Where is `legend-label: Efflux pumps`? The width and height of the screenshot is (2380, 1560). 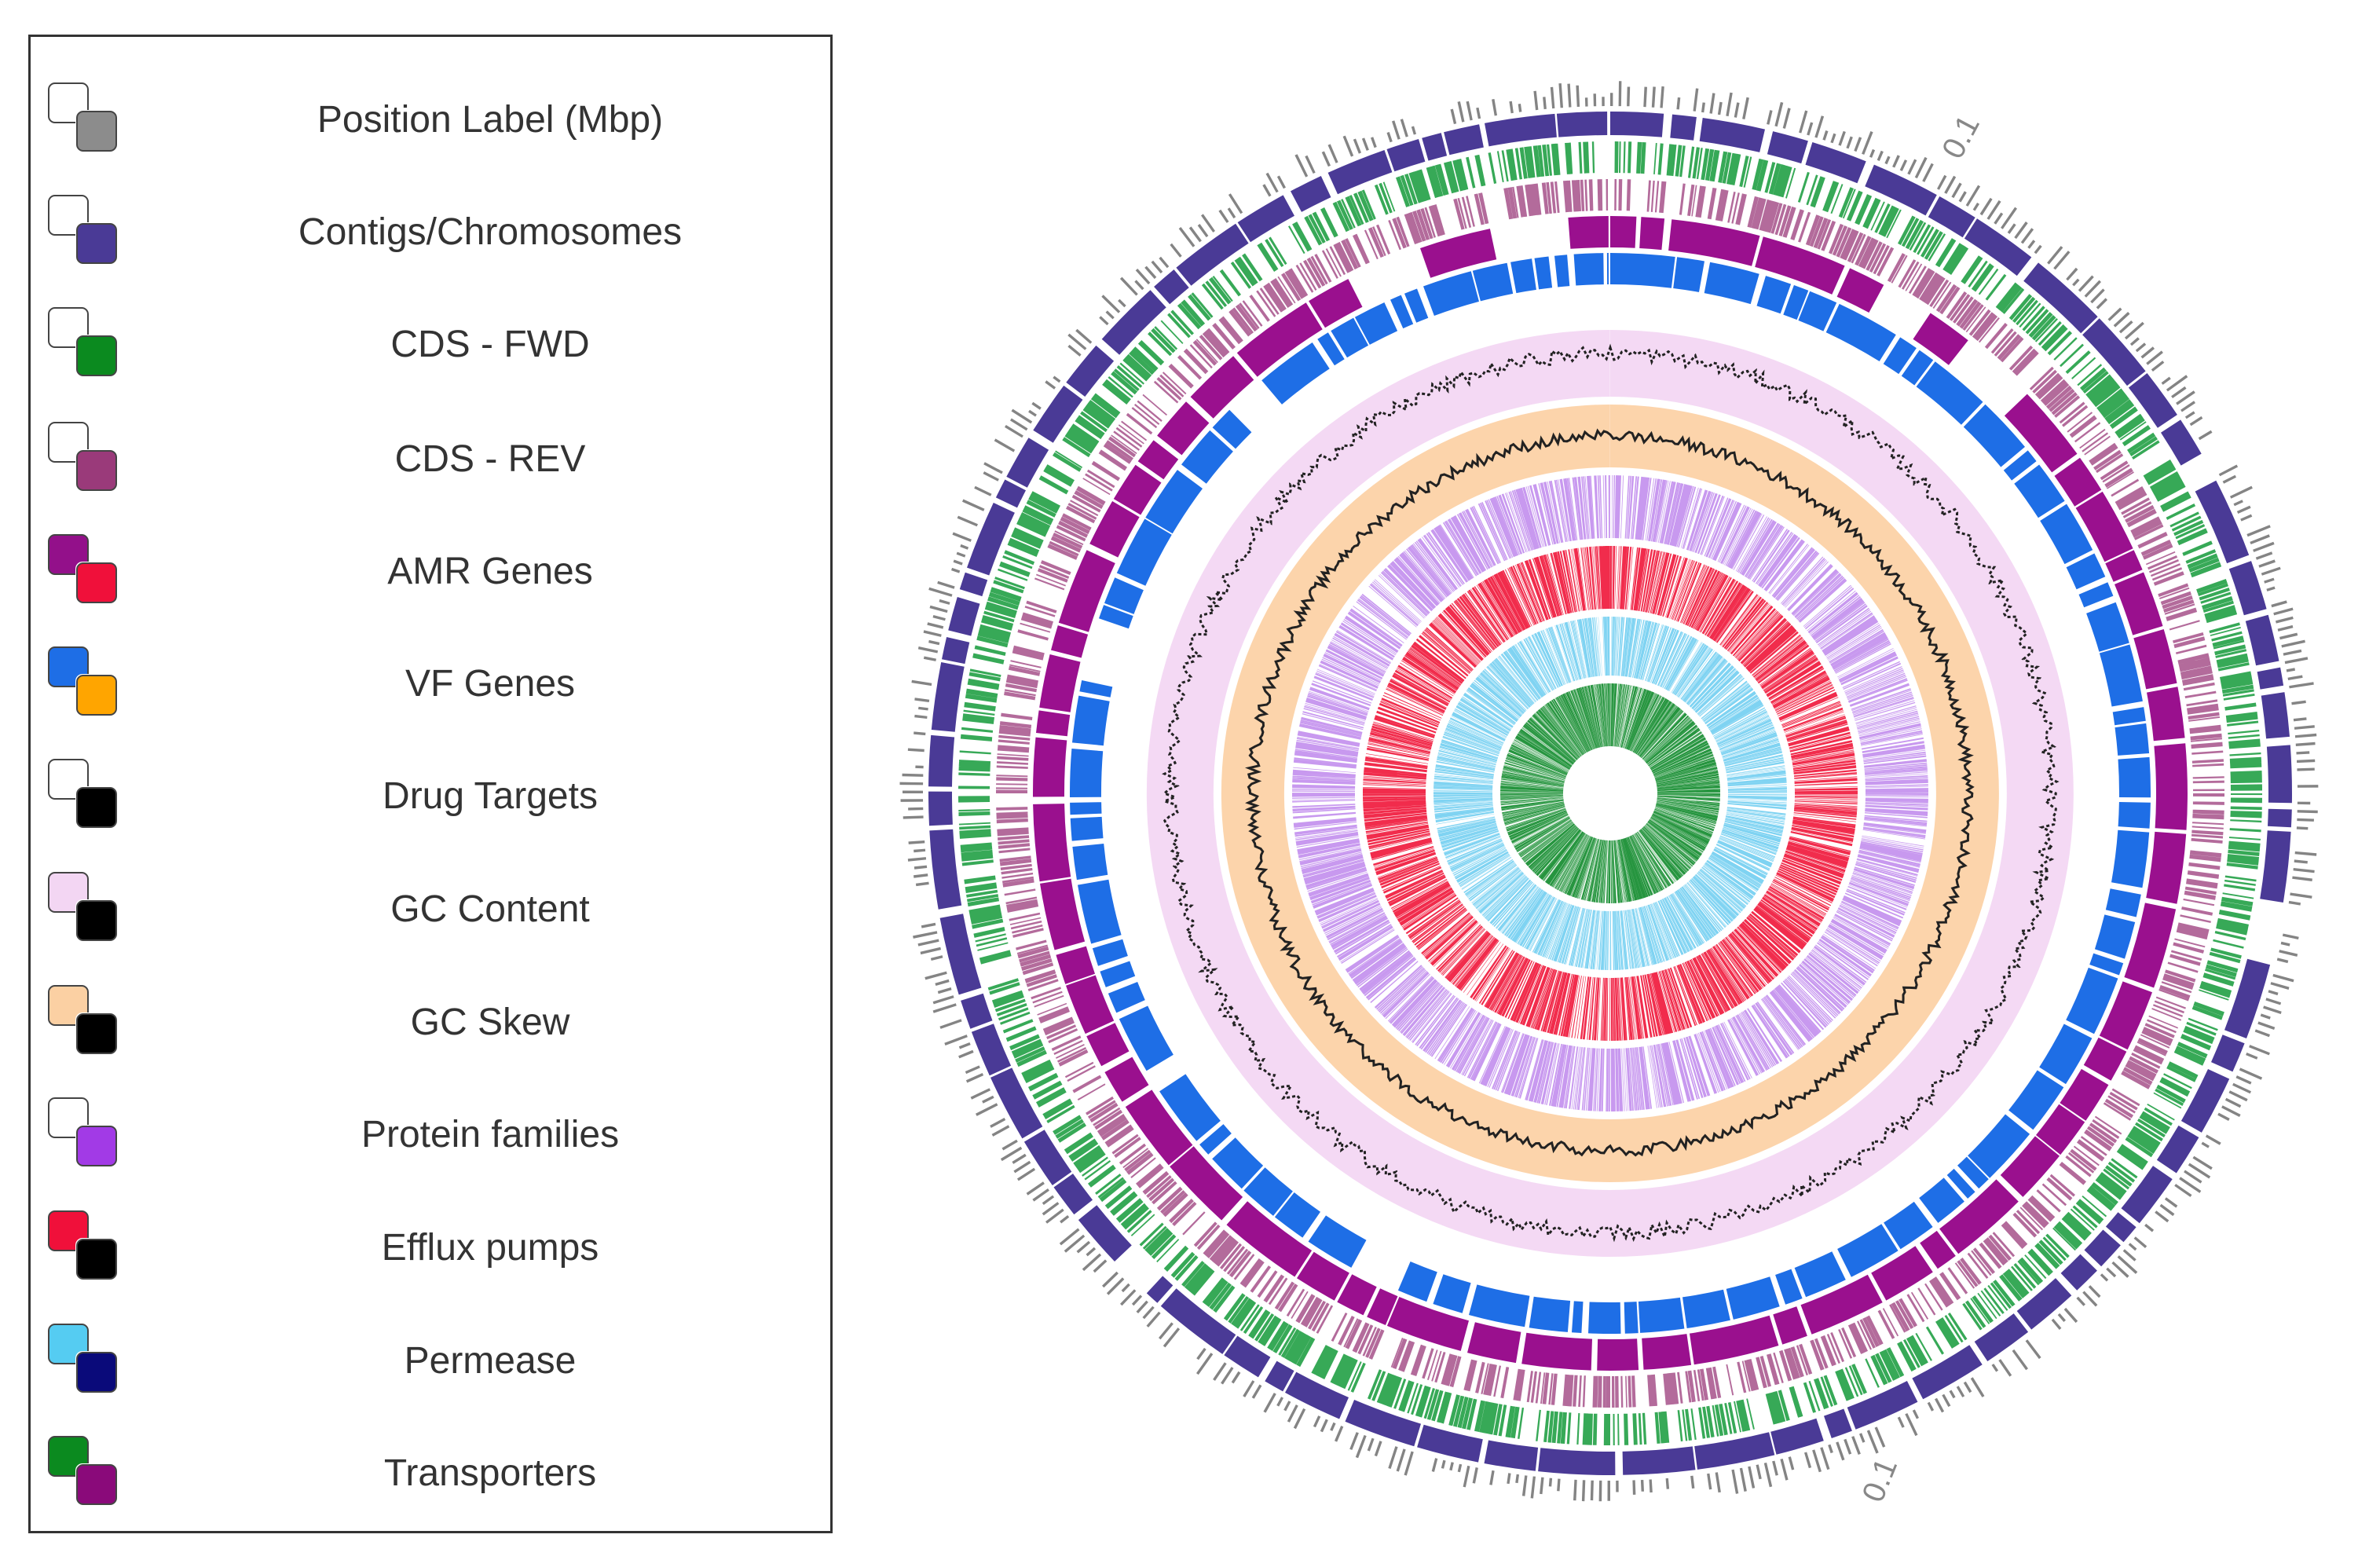
legend-label: Efflux pumps is located at coordinates (490, 1248).